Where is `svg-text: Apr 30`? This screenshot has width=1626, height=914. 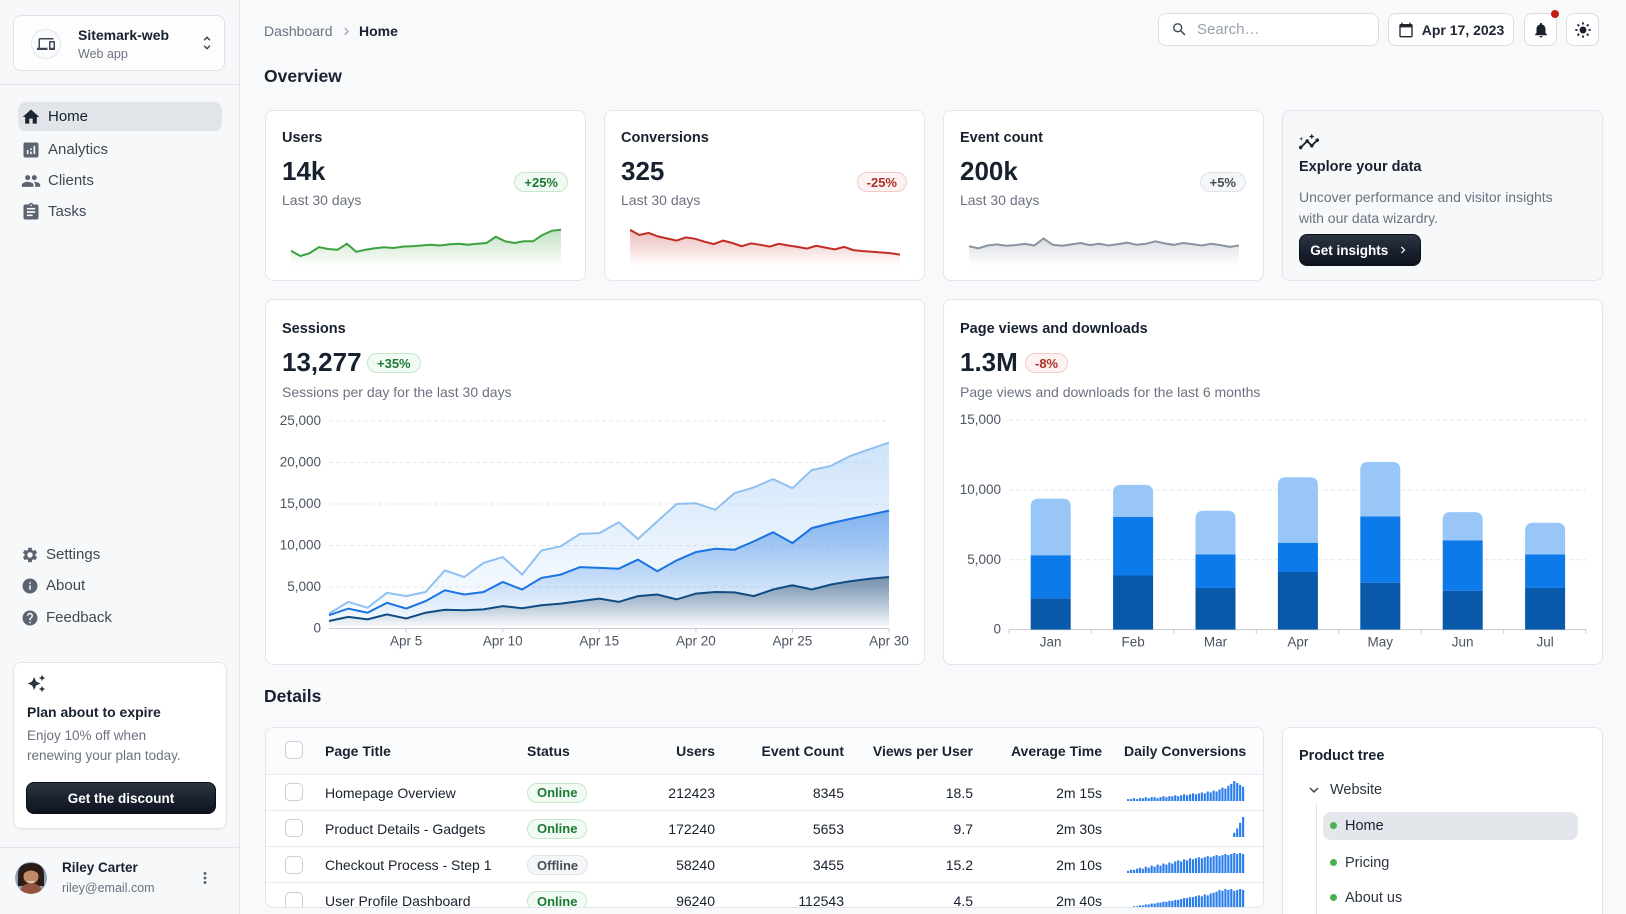 svg-text: Apr 30 is located at coordinates (889, 641).